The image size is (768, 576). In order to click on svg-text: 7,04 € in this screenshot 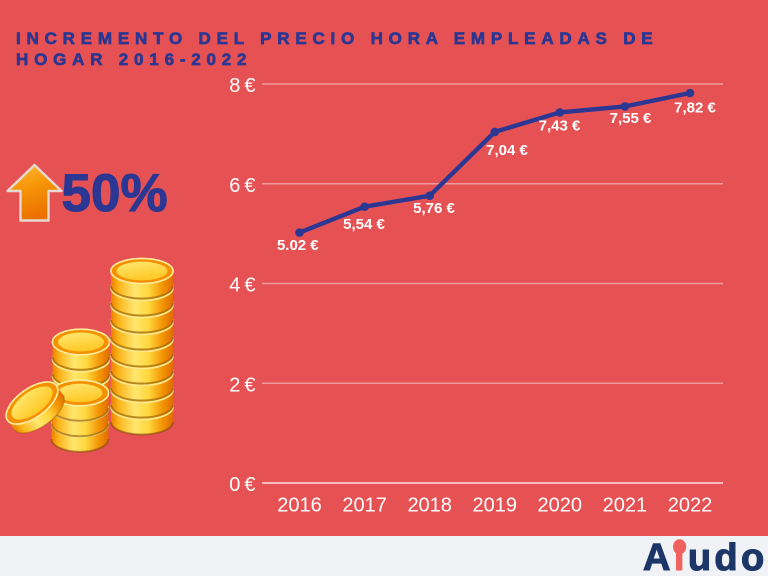, I will do `click(507, 150)`.